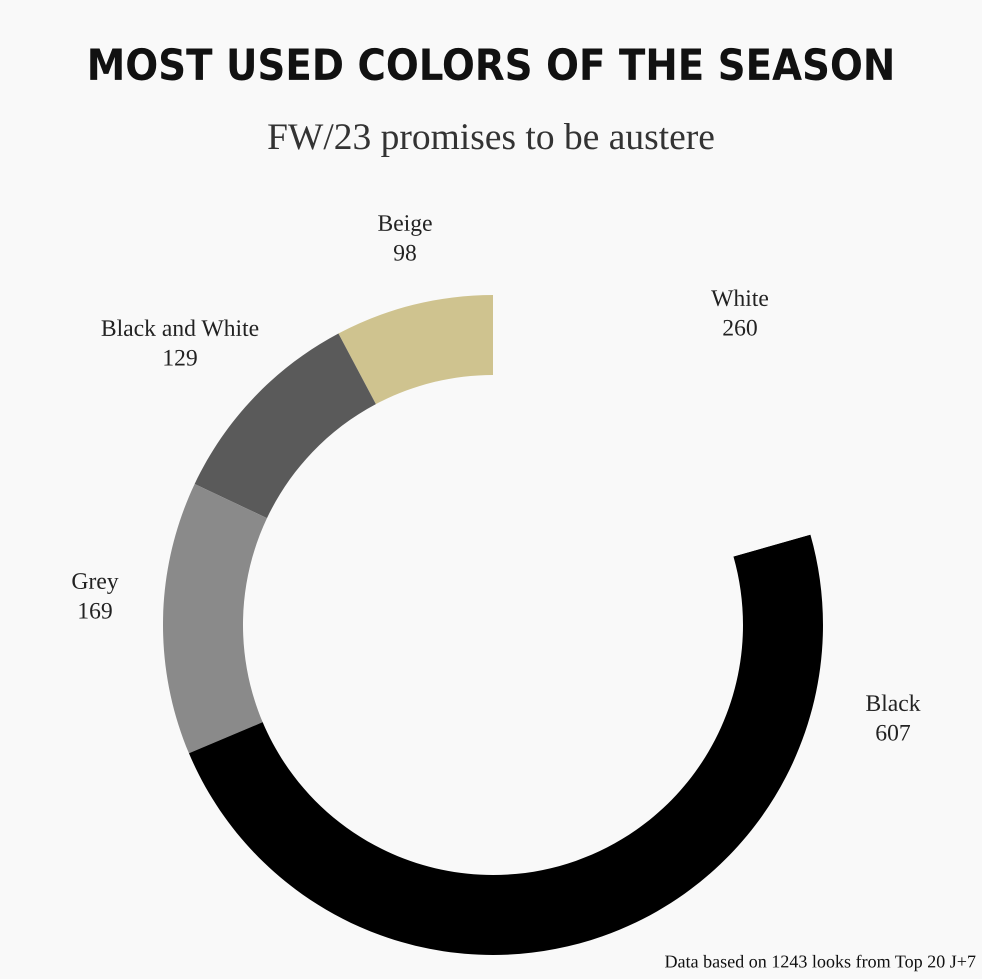 The height and width of the screenshot is (979, 982). Describe the element at coordinates (893, 703) in the screenshot. I see `slice-label: Black` at that location.